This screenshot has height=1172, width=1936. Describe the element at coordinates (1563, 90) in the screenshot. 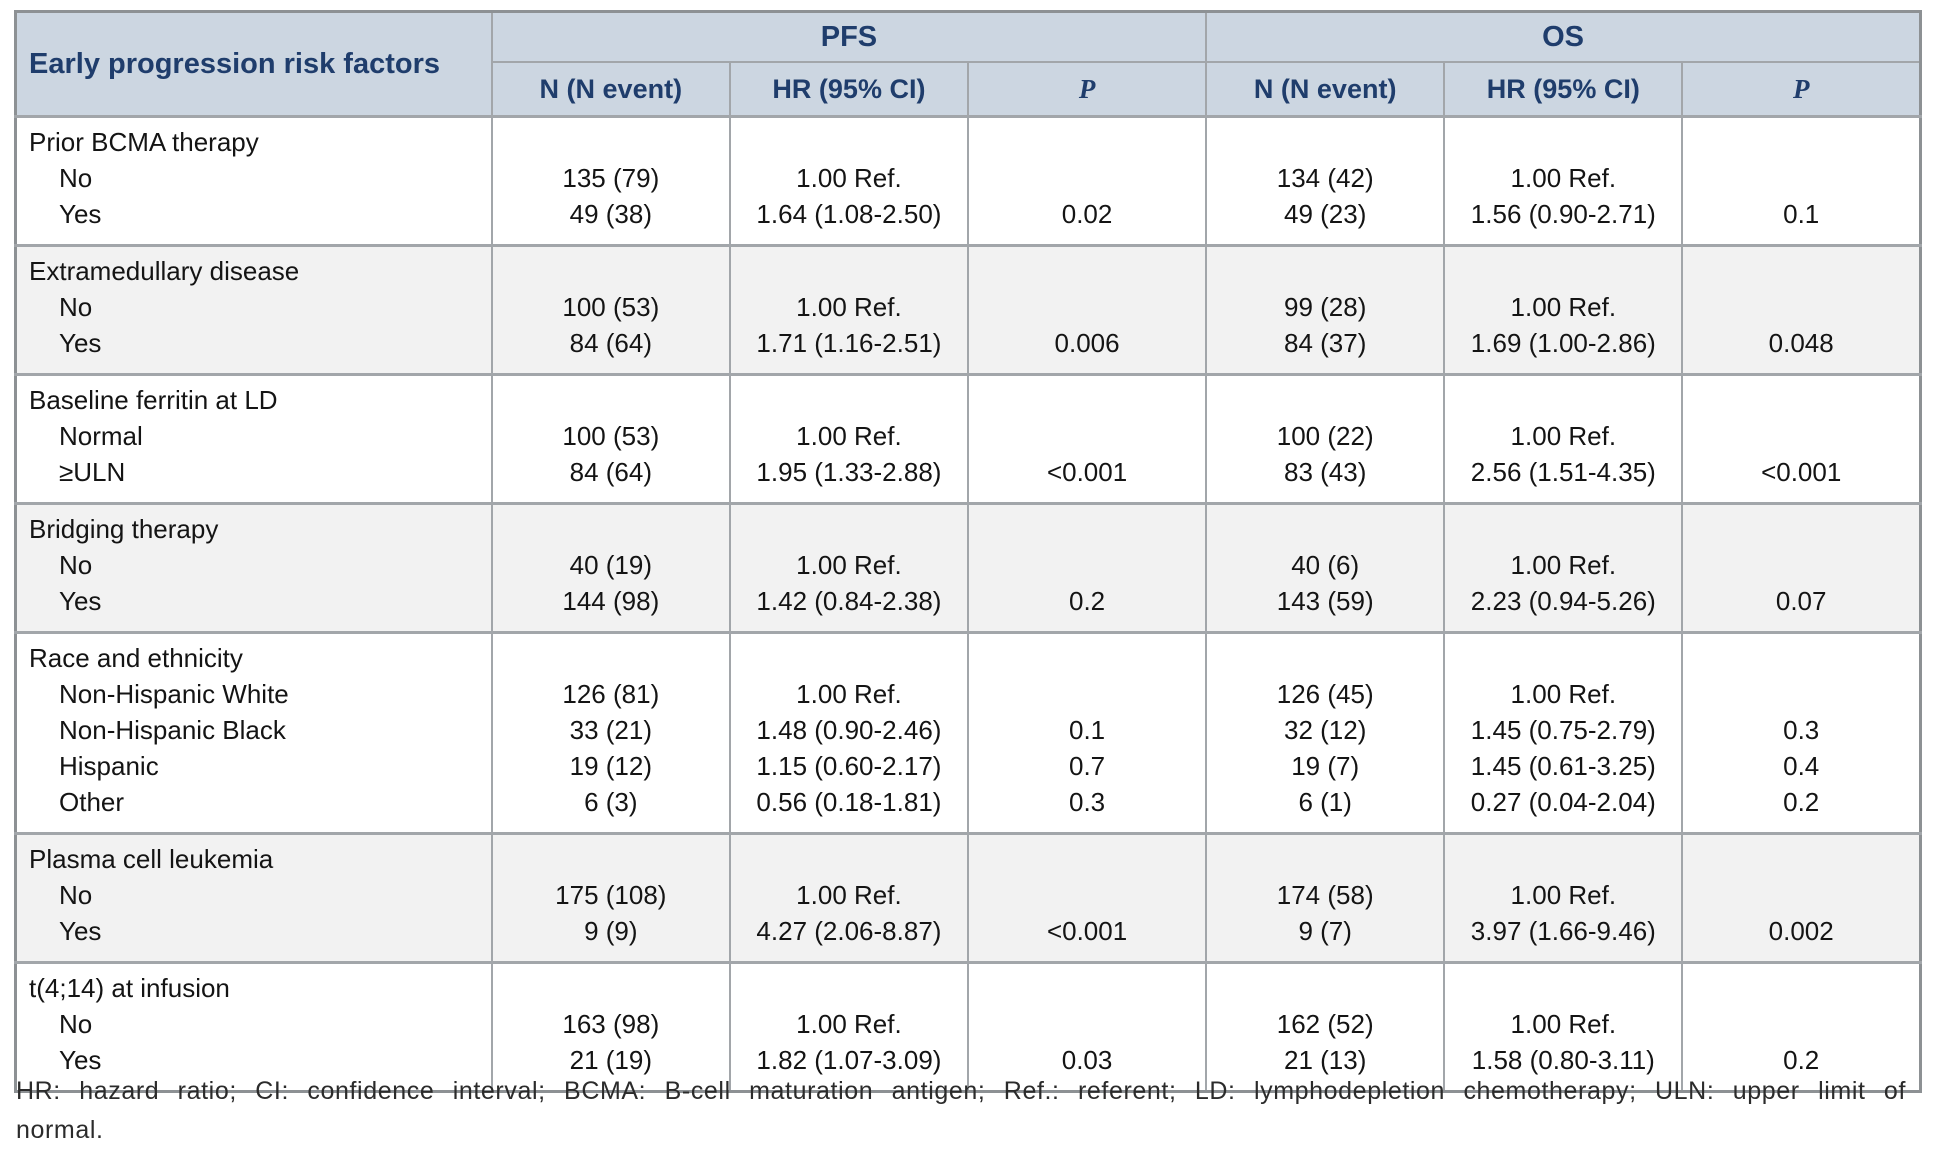

I see `subheader-os-hr: HR (95% CI)` at that location.